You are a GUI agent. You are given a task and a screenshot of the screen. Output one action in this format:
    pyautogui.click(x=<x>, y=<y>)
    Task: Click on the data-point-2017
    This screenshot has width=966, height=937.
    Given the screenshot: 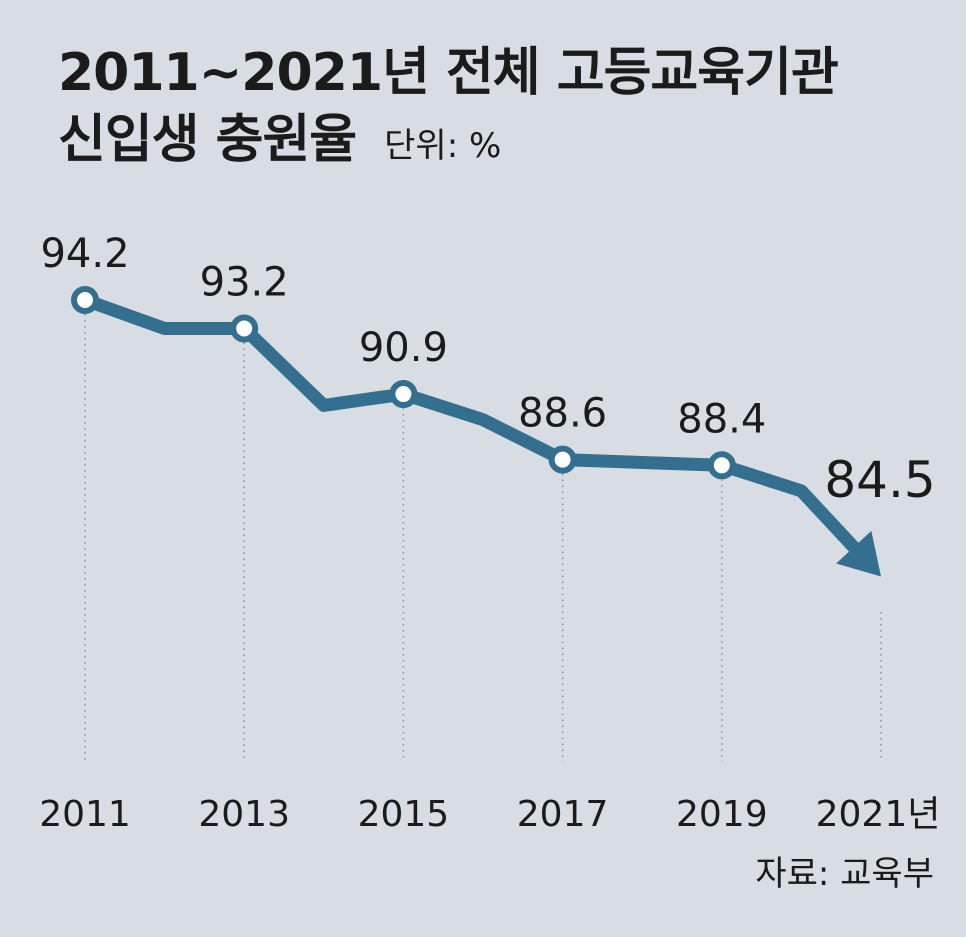 What is the action you would take?
    pyautogui.click(x=562, y=459)
    